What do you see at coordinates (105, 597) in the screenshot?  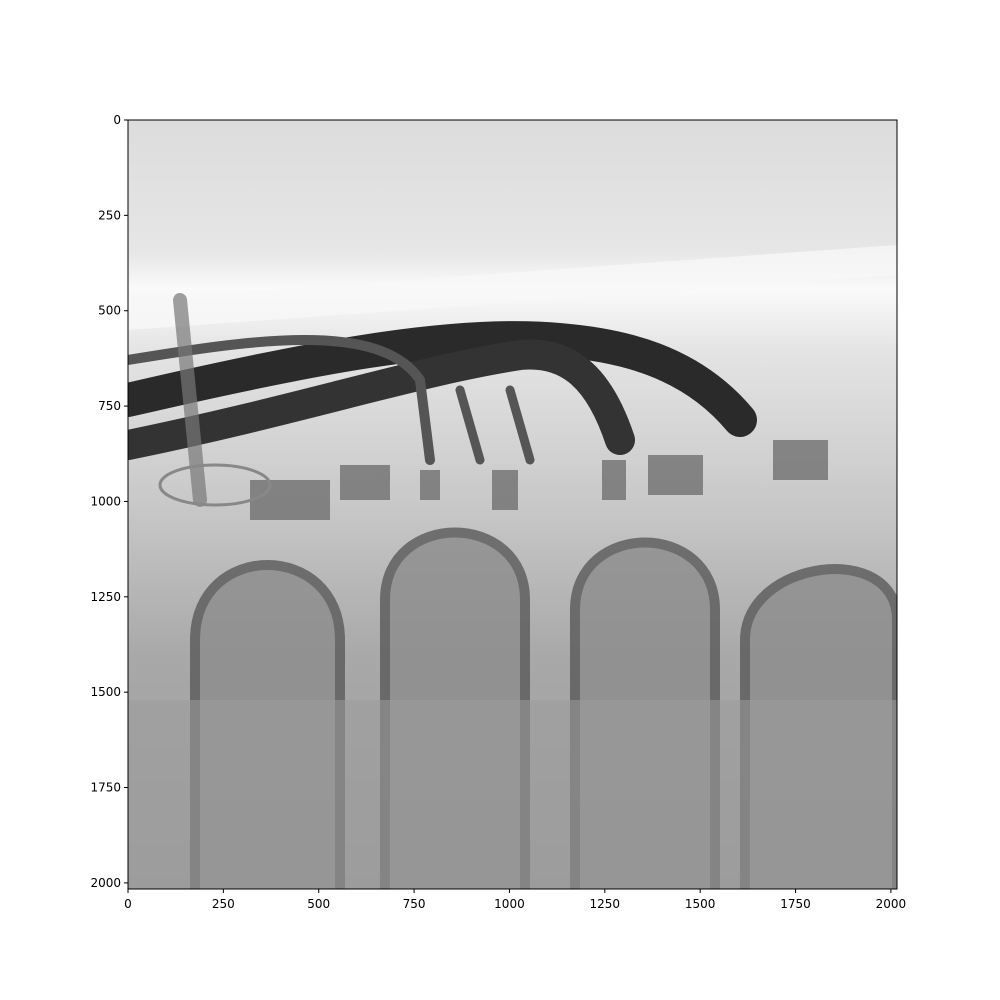 I see `y-tick-label: 1250` at bounding box center [105, 597].